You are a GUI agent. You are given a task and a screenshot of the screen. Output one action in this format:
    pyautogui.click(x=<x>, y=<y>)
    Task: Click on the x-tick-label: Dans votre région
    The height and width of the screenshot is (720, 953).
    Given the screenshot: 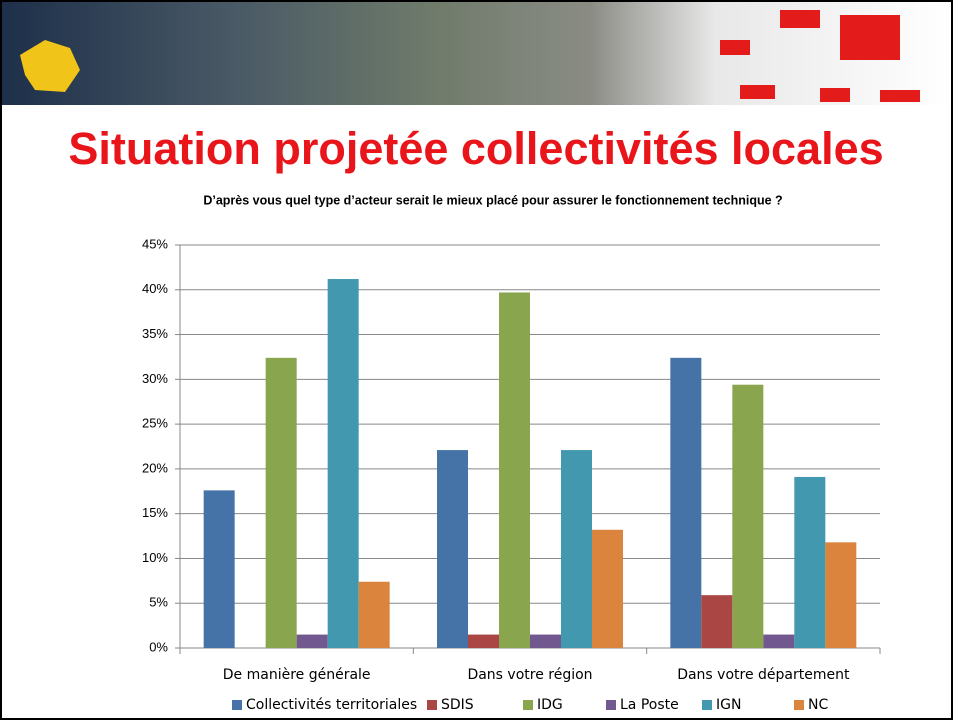 What is the action you would take?
    pyautogui.click(x=529, y=675)
    